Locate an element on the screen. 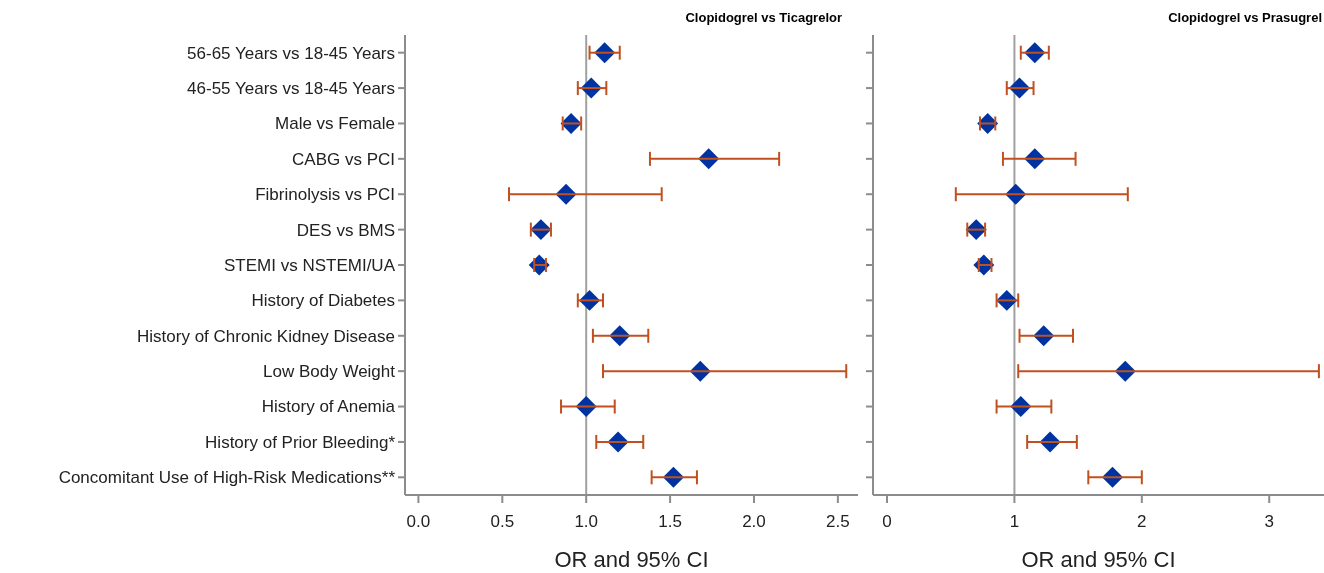 This screenshot has width=1324, height=573. chart-title: Clopidogrel vs Prasugrel is located at coordinates (1245, 17).